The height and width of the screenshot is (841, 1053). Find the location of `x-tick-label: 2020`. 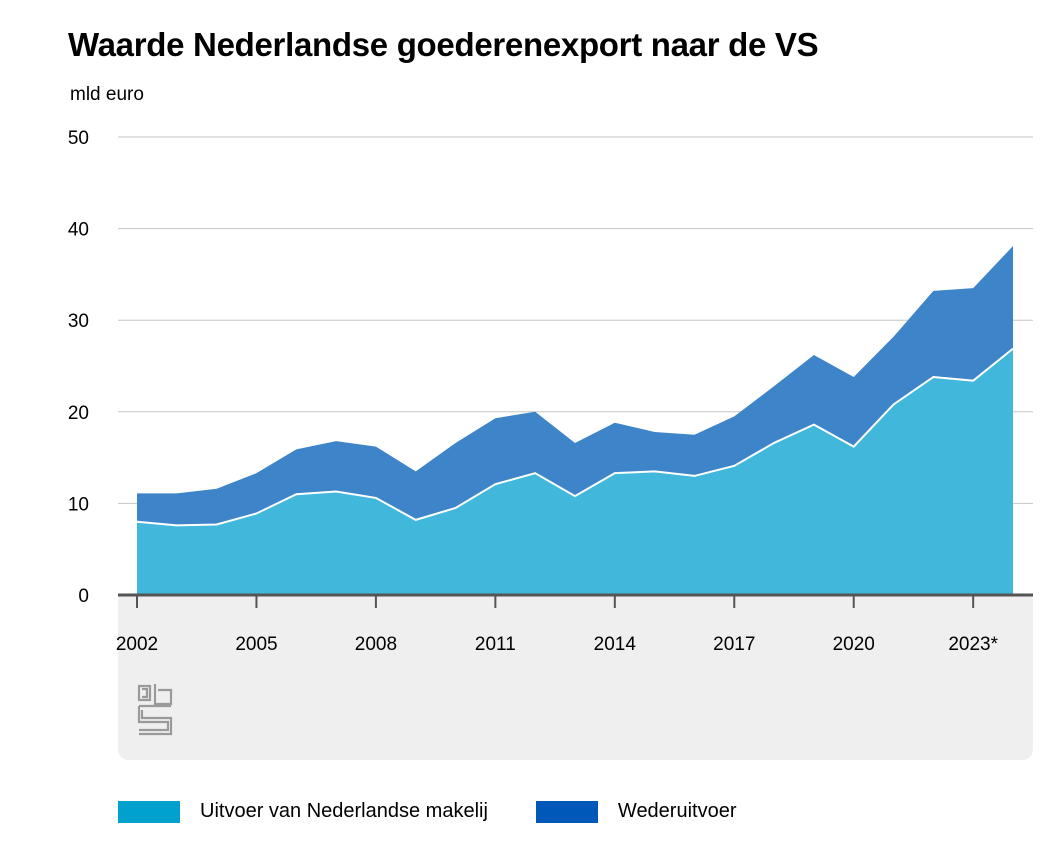

x-tick-label: 2020 is located at coordinates (854, 644).